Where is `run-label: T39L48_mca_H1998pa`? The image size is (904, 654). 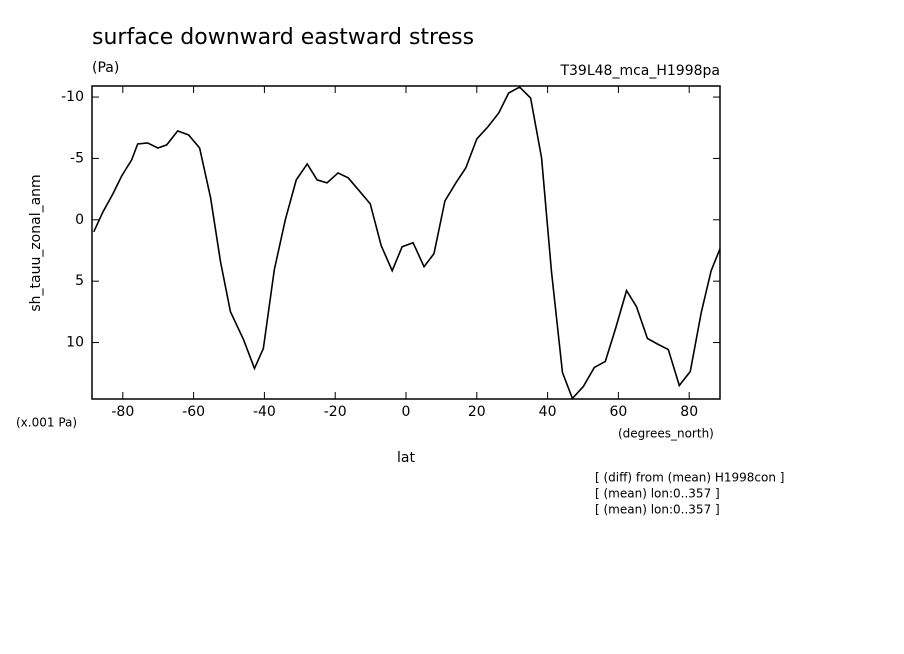
run-label: T39L48_mca_H1998pa is located at coordinates (639, 71).